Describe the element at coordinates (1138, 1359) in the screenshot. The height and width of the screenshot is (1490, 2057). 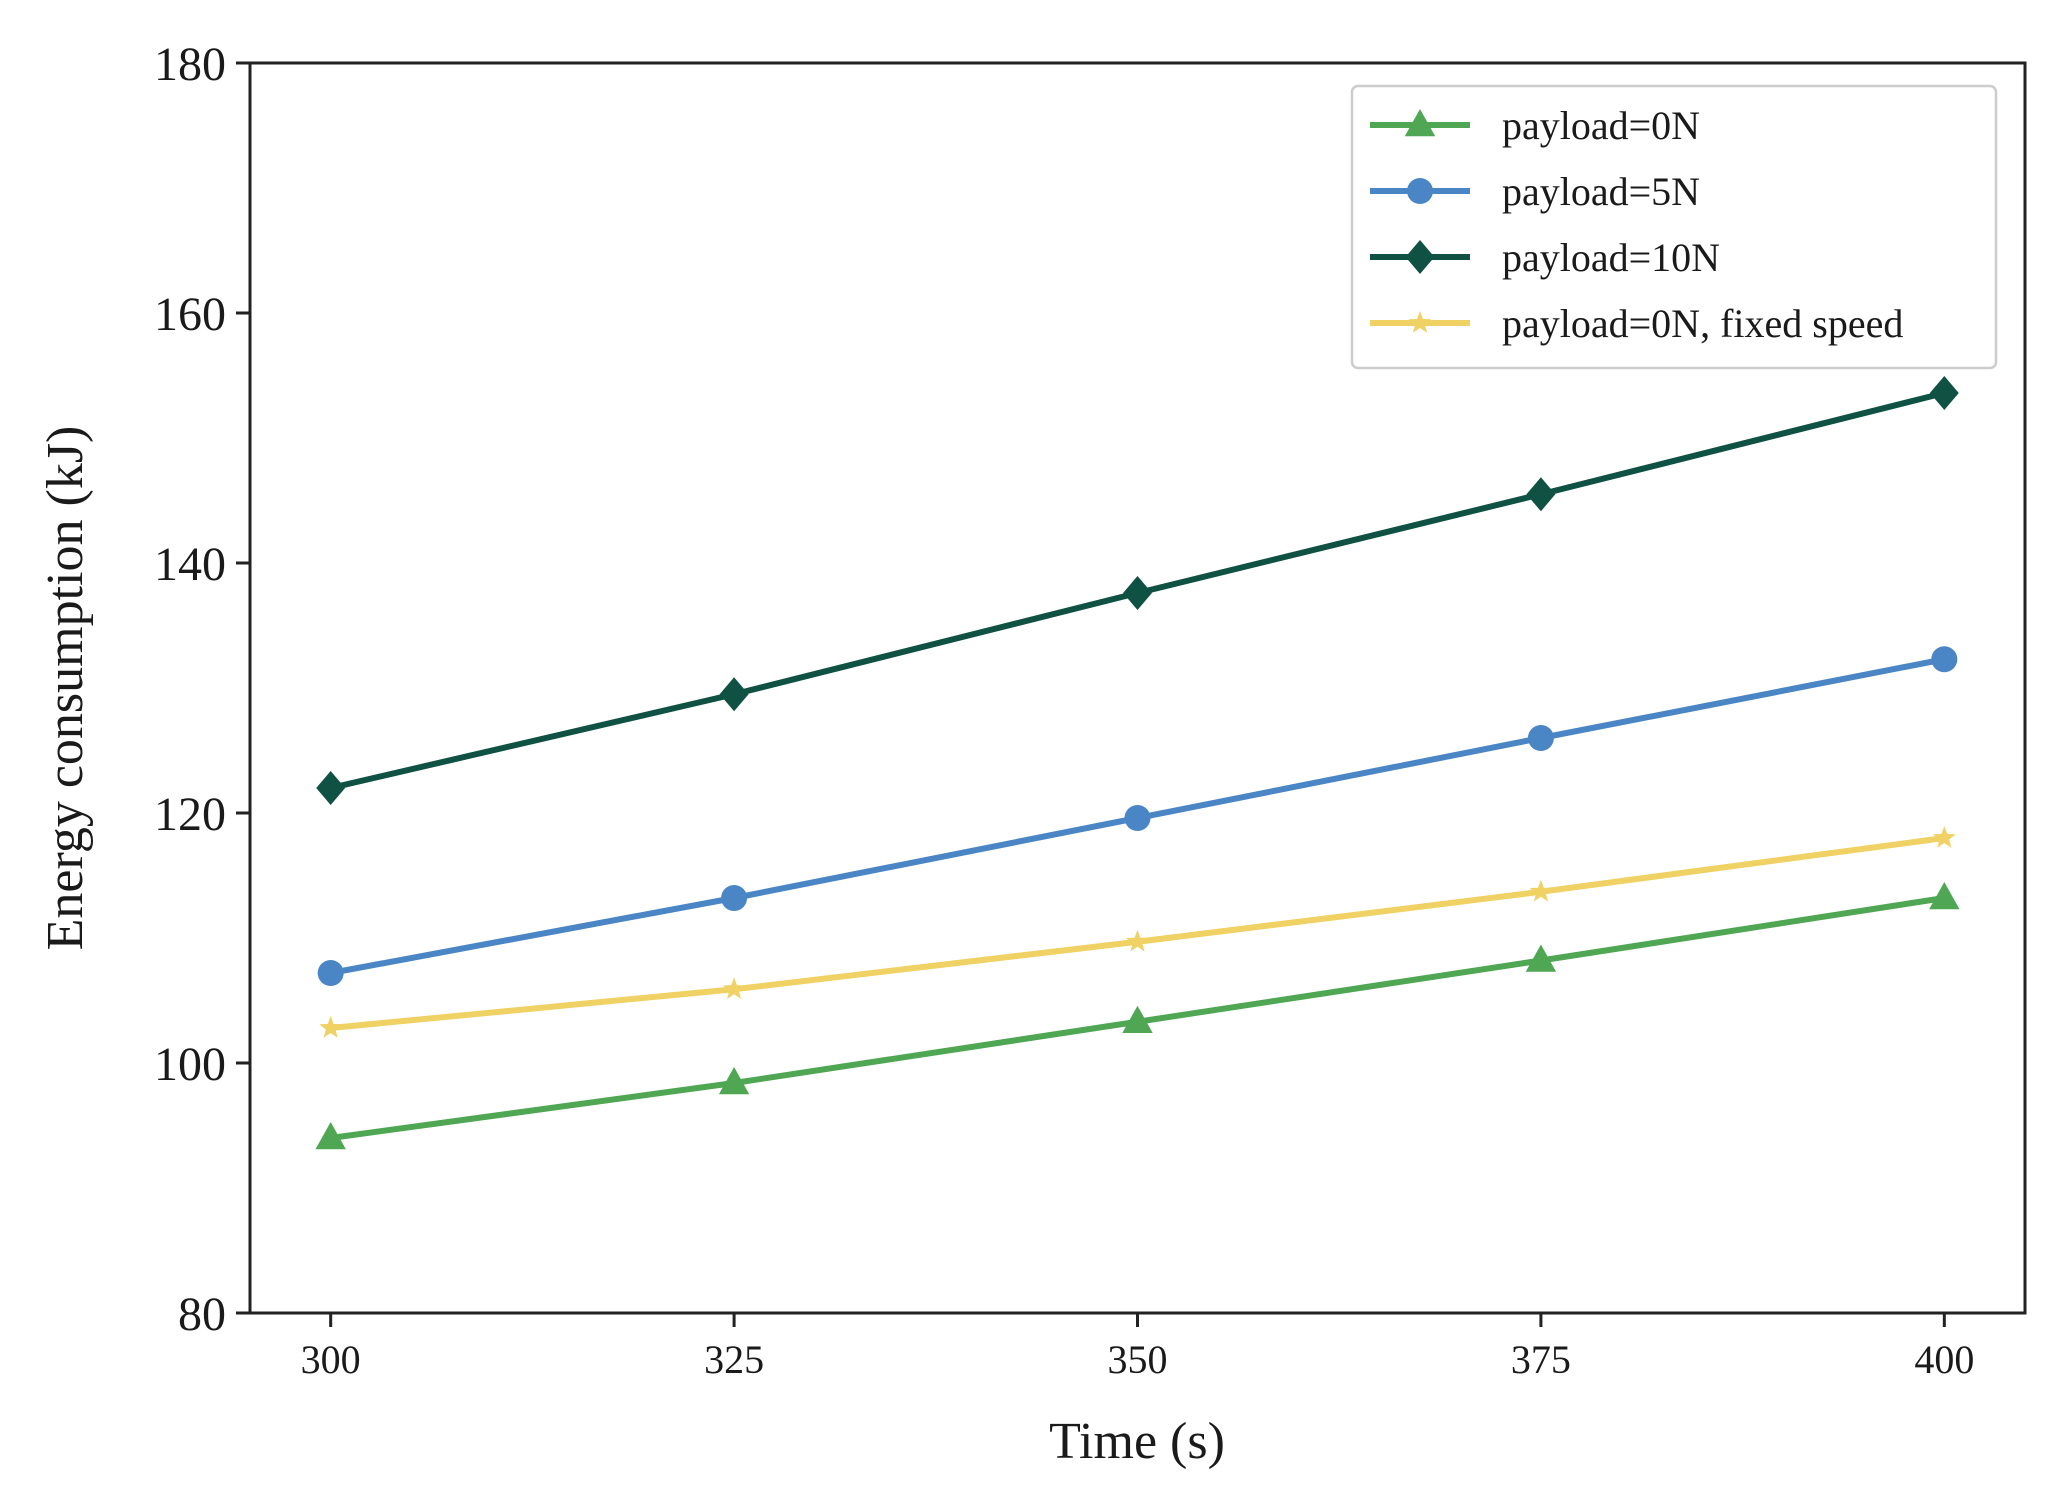
I see `x-tick-label: 350` at that location.